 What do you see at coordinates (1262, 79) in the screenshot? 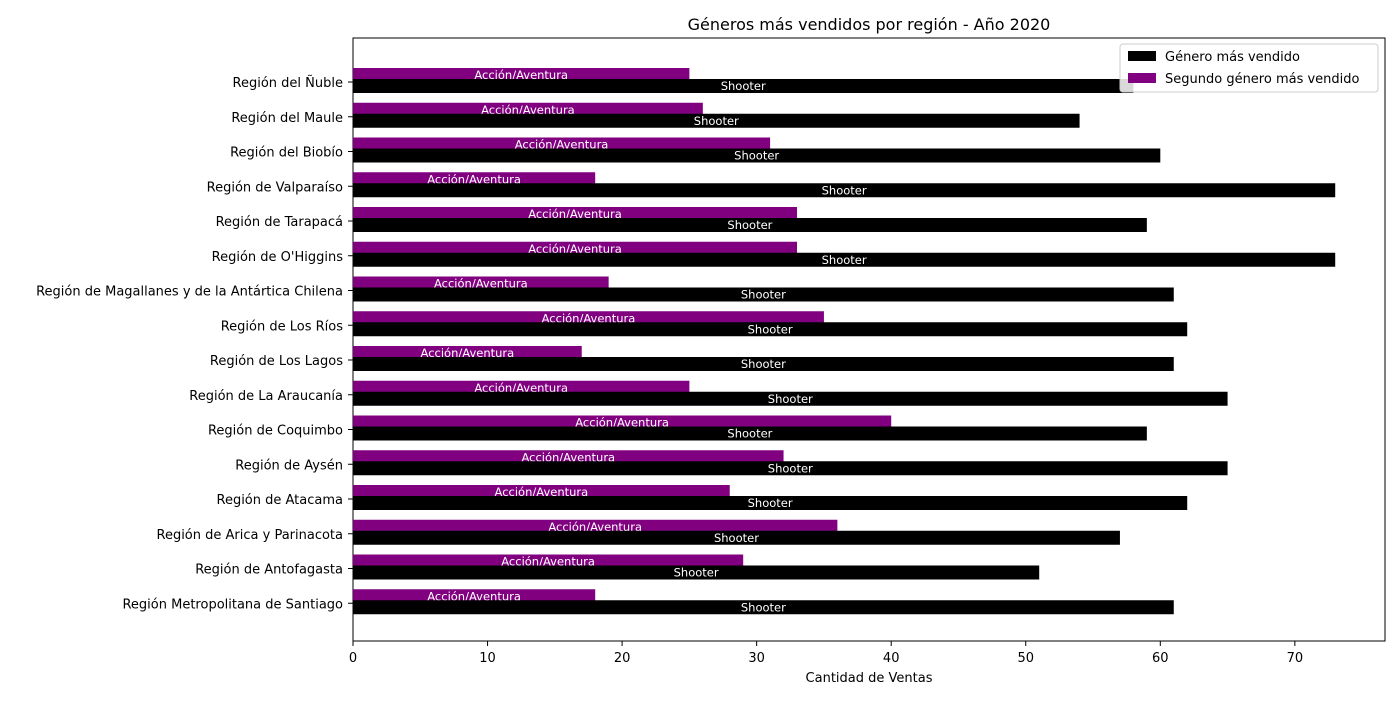
I see `legend-entry: Segundo género más vendido` at bounding box center [1262, 79].